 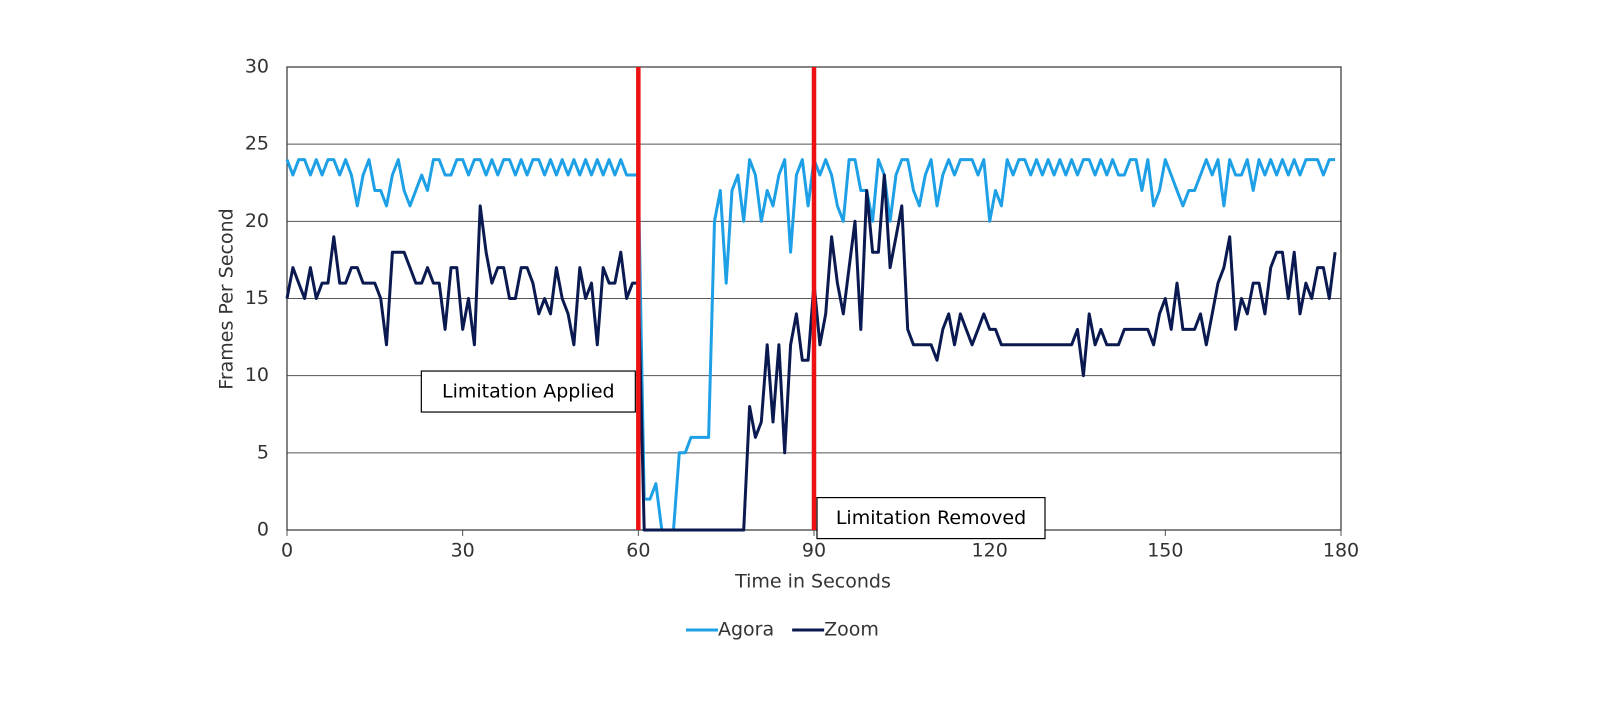 What do you see at coordinates (638, 551) in the screenshot?
I see `x-tick-label: 60` at bounding box center [638, 551].